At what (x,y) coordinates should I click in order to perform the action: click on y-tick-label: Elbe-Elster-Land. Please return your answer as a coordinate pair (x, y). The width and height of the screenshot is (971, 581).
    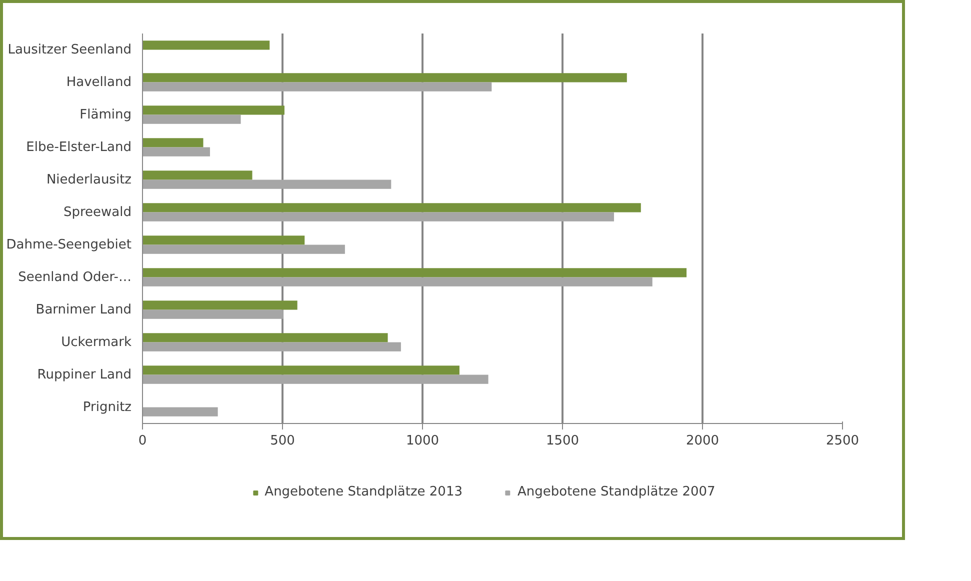
    Looking at the image, I should click on (79, 147).